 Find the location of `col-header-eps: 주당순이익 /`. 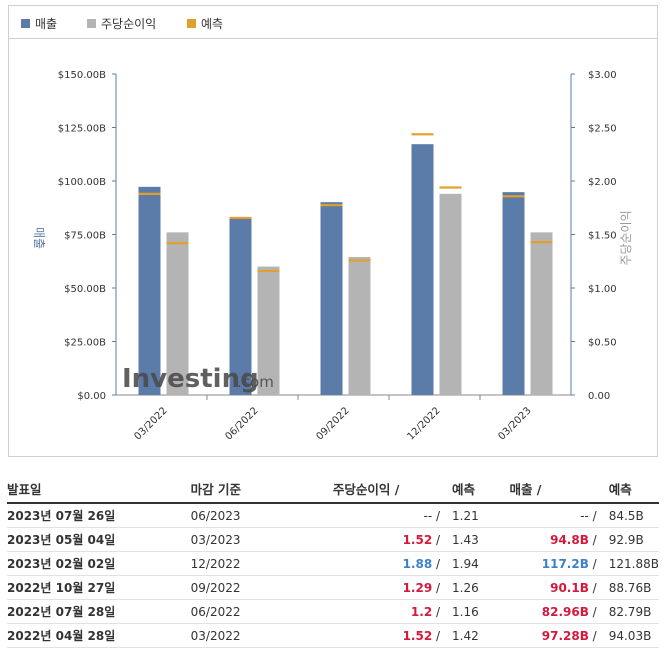

col-header-eps: 주당순이익 / is located at coordinates (386, 489).